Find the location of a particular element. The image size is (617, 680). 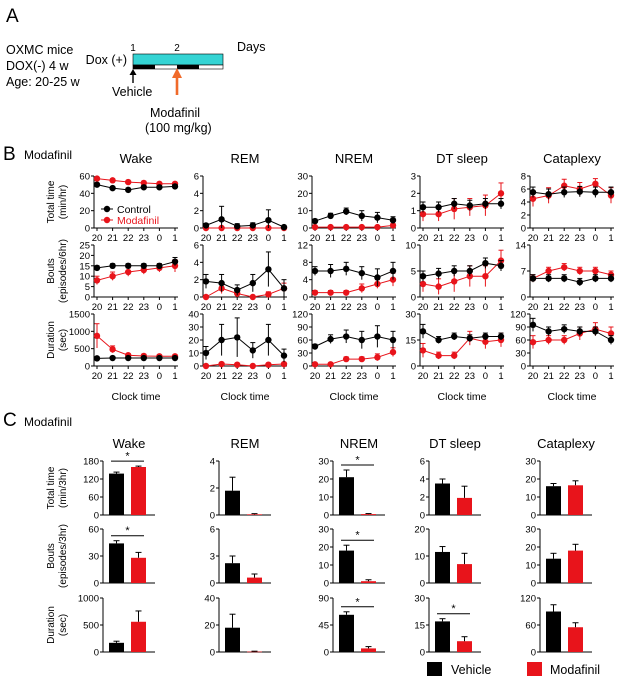

legend-vehicle-swatch is located at coordinates (434, 669).